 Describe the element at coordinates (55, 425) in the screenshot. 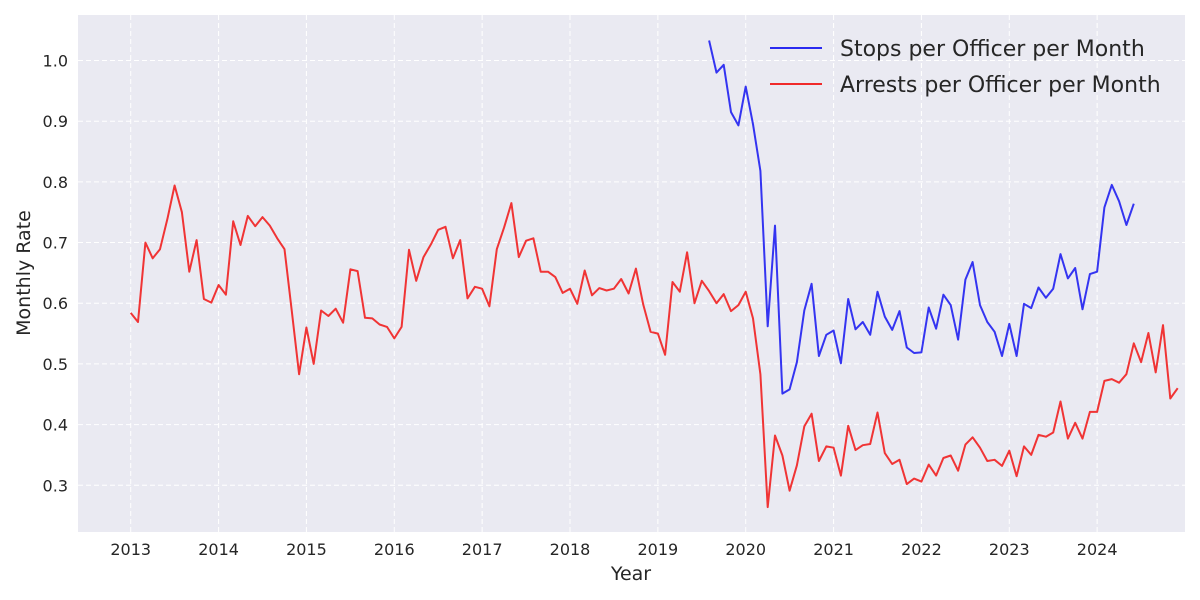

I see `y-tick-label: 0.4` at that location.